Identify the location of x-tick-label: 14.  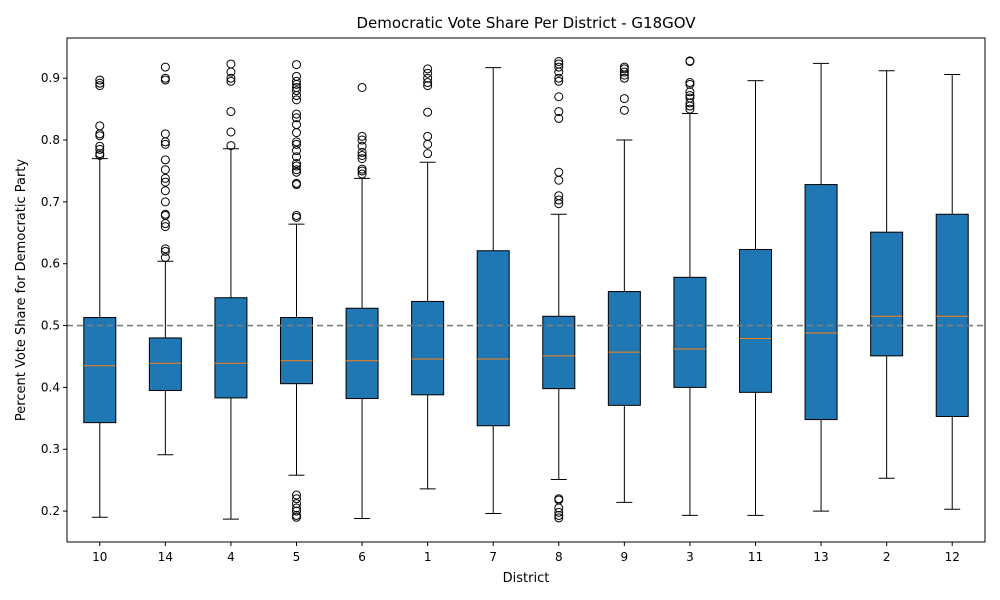
(165, 557).